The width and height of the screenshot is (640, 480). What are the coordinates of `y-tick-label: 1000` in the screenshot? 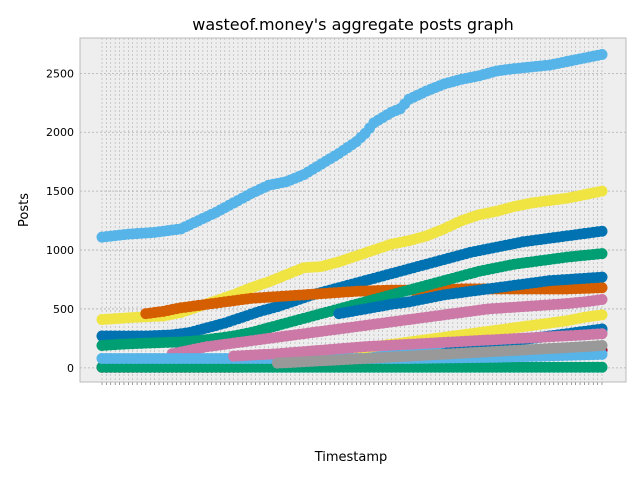 It's located at (60, 250).